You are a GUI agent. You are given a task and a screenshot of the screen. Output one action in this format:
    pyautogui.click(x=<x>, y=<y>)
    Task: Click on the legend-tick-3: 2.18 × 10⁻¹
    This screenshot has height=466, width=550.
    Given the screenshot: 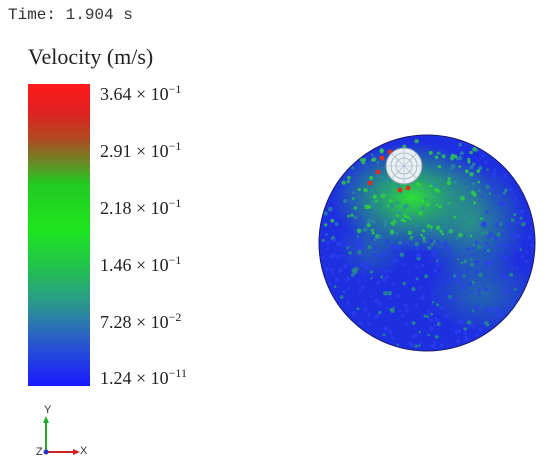 What is the action you would take?
    pyautogui.click(x=141, y=207)
    